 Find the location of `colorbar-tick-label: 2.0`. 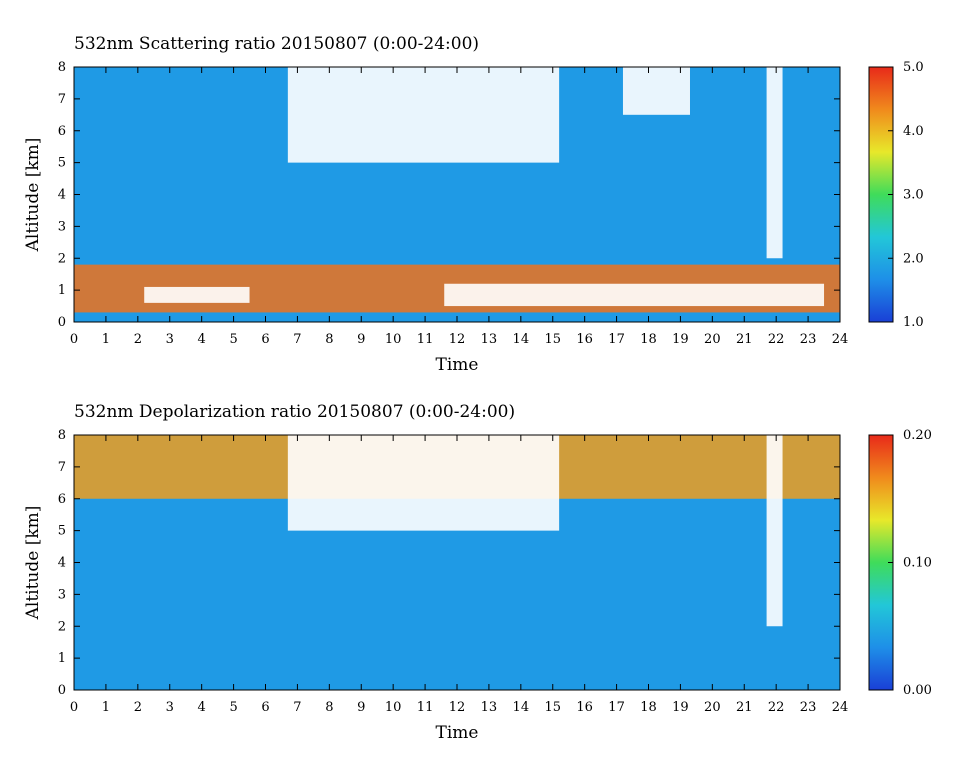

colorbar-tick-label: 2.0 is located at coordinates (913, 258).